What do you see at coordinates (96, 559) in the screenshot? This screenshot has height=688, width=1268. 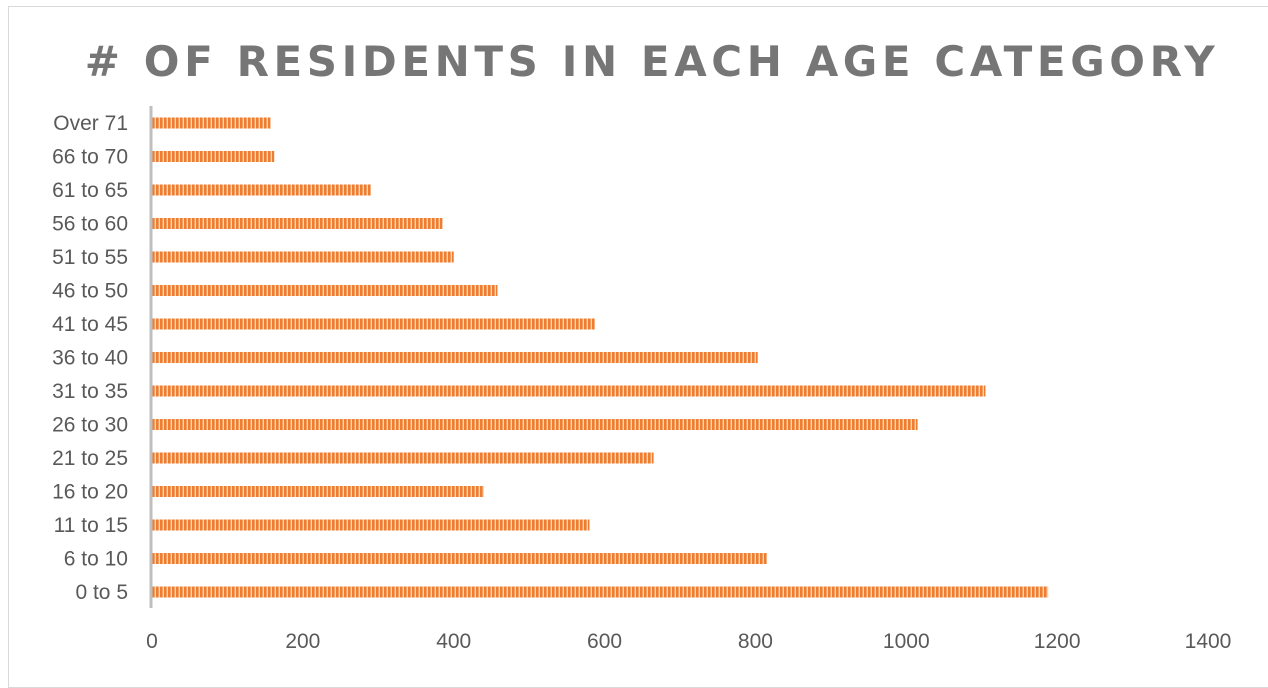 I see `category-label: 6 to 10` at bounding box center [96, 559].